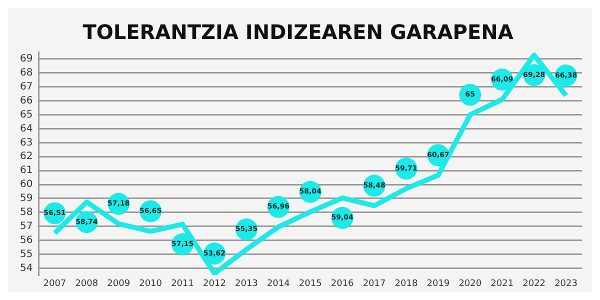  I want to click on y-tick-label: 55, so click(26, 254).